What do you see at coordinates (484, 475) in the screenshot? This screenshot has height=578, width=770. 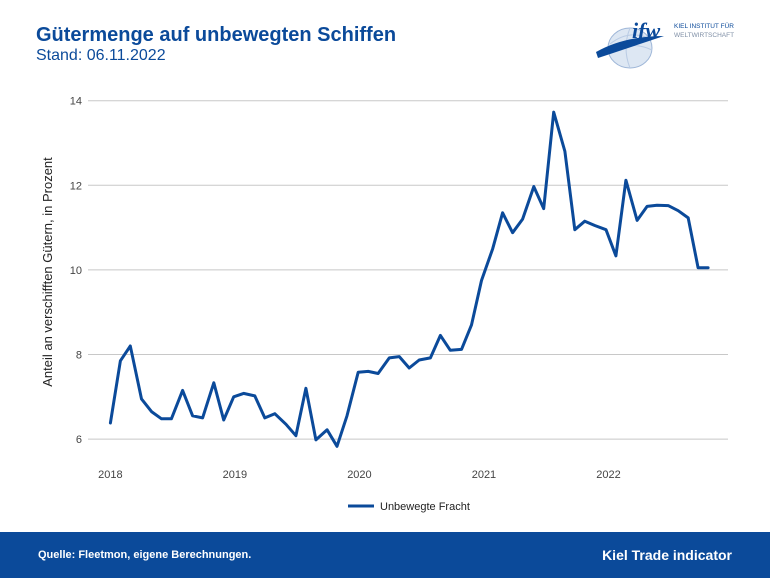 I see `x-tick-label-2021: 2021` at bounding box center [484, 475].